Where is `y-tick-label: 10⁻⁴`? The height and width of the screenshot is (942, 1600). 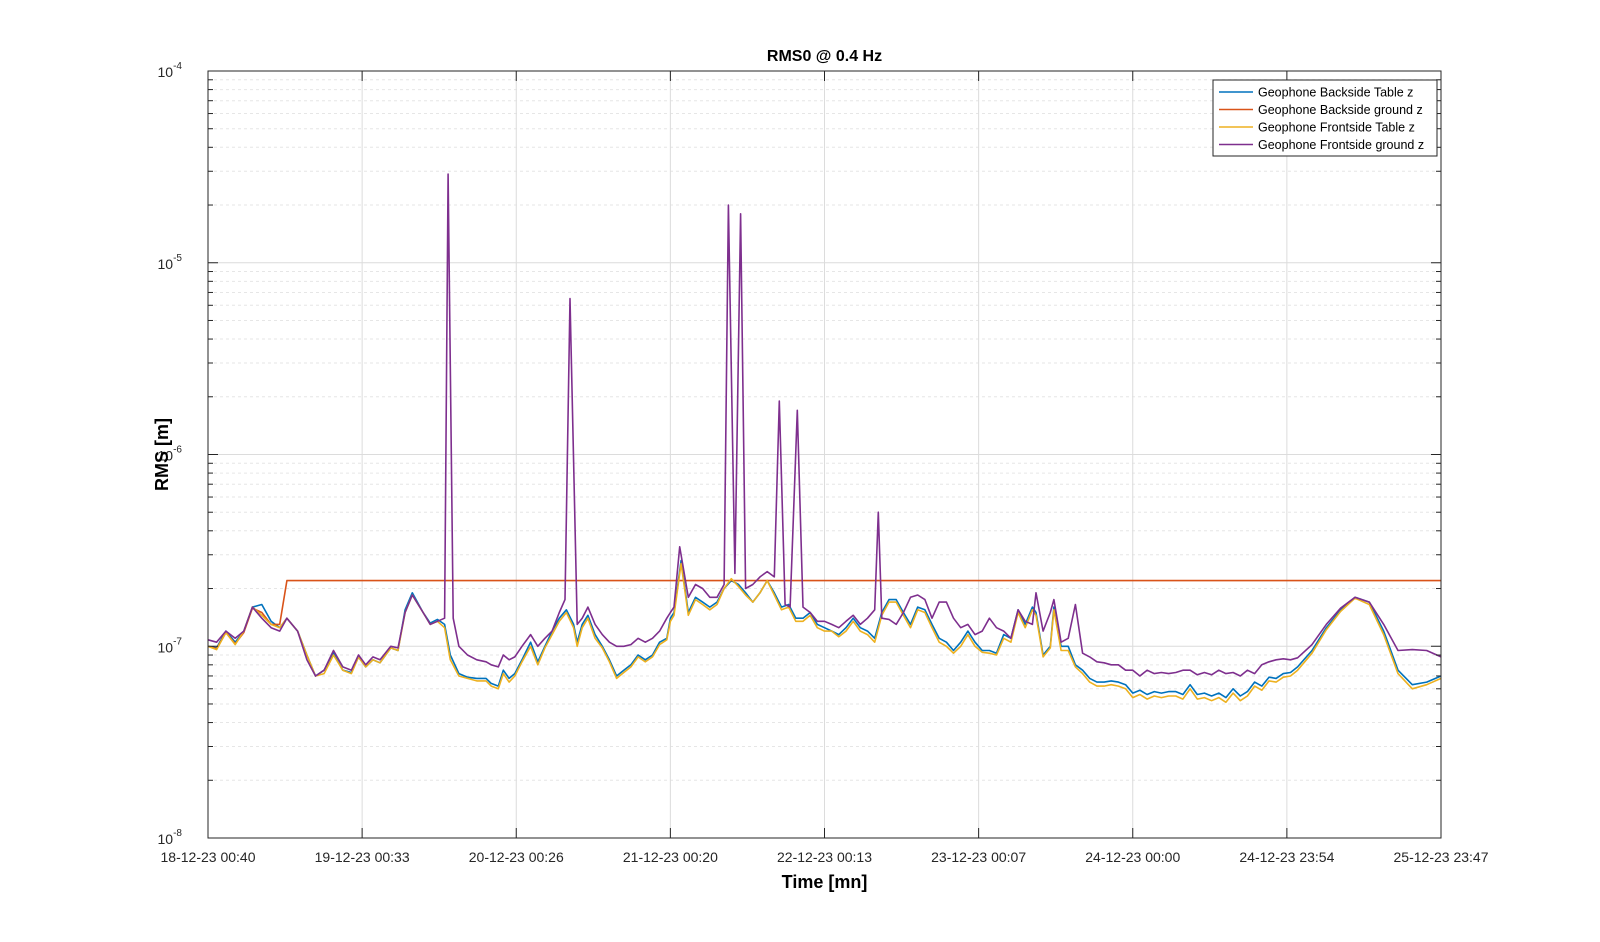
y-tick-label: 10⁻⁴ is located at coordinates (170, 70).